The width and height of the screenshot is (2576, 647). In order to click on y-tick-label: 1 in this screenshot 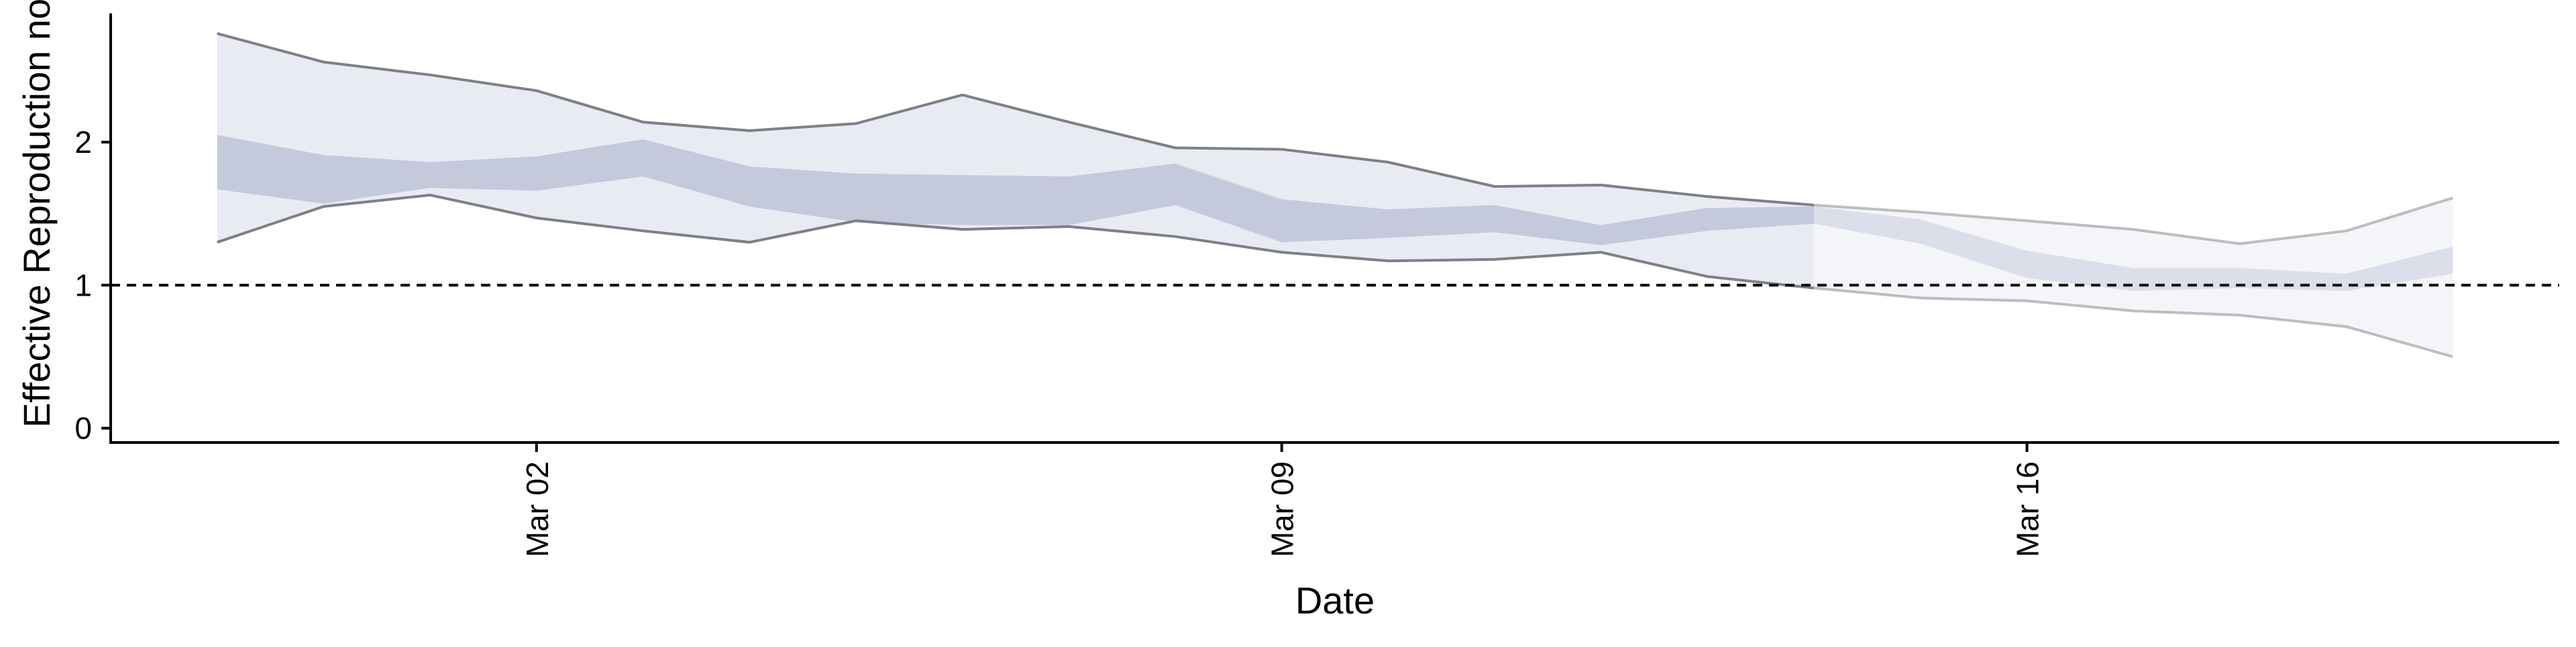, I will do `click(83, 285)`.